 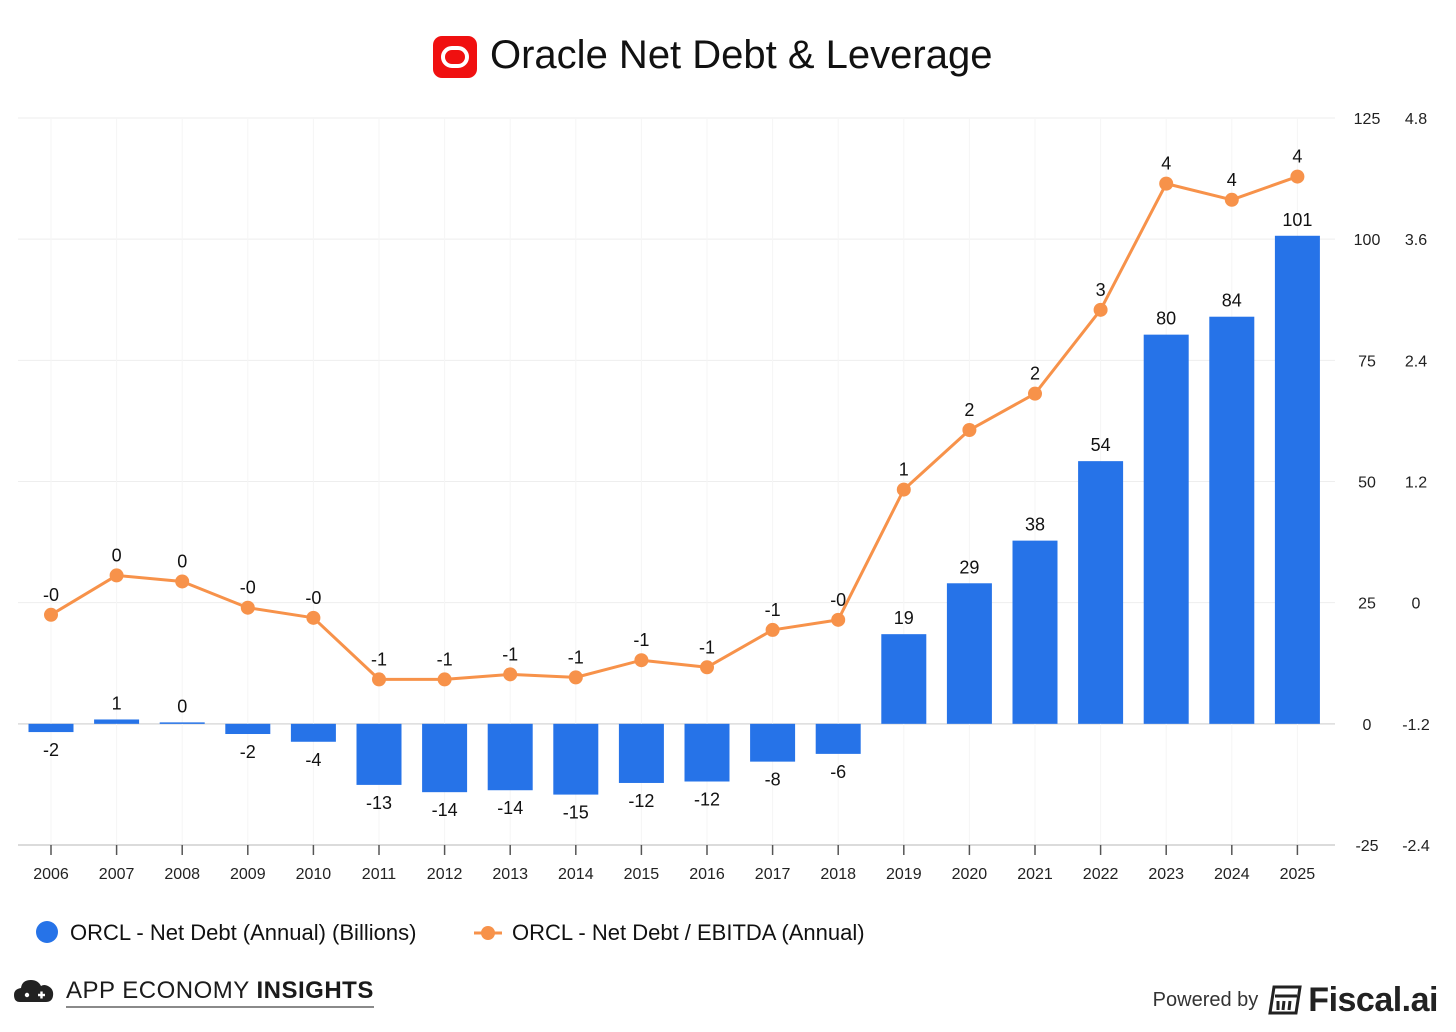 I want to click on oracle-logo-ring, so click(x=455, y=57).